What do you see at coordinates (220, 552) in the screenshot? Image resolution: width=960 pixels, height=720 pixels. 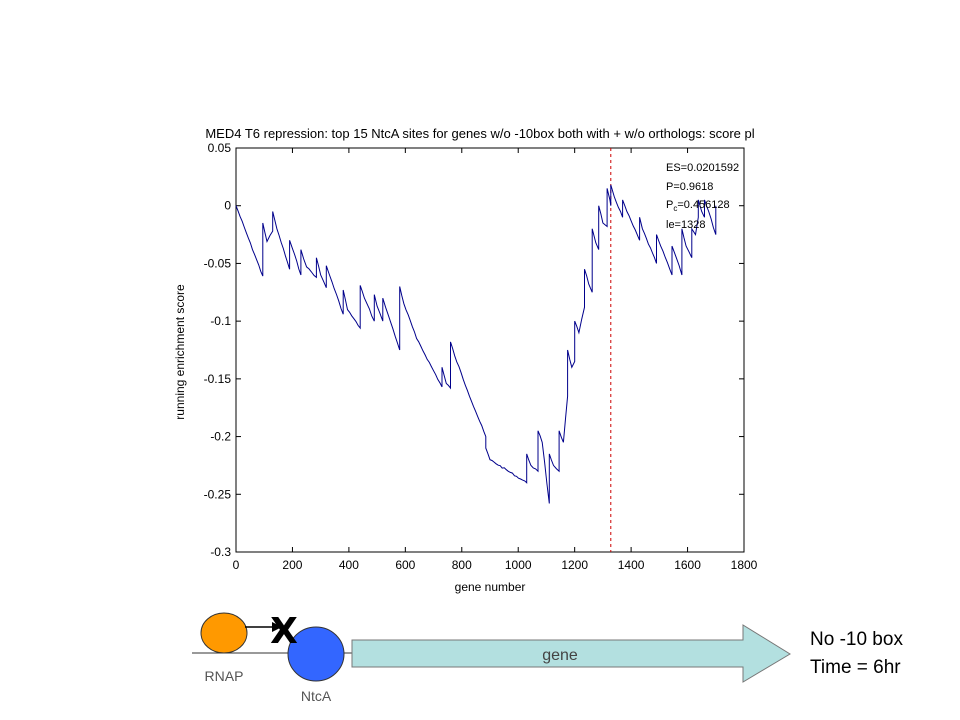 I see `y-tick-label: -0.3` at bounding box center [220, 552].